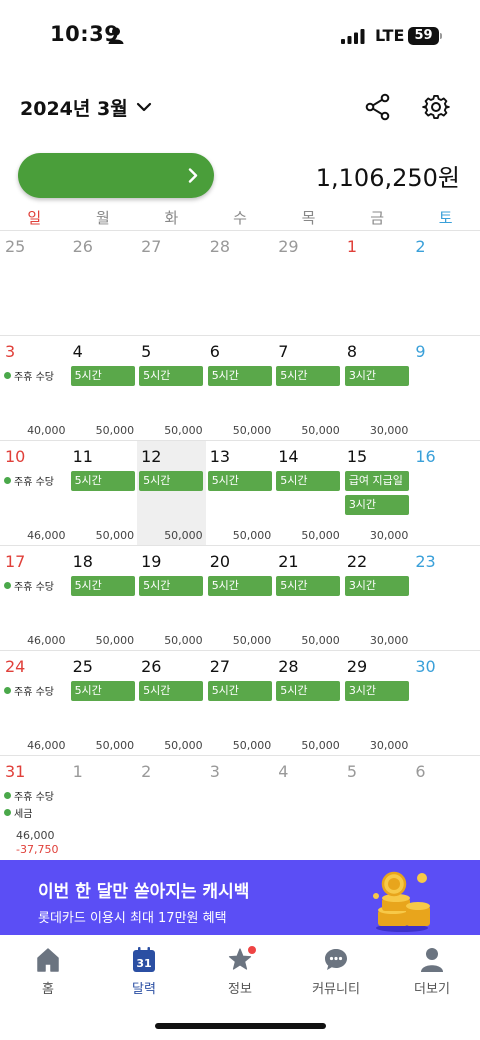 This screenshot has width=480, height=1040. I want to click on gear-icon, so click(436, 107).